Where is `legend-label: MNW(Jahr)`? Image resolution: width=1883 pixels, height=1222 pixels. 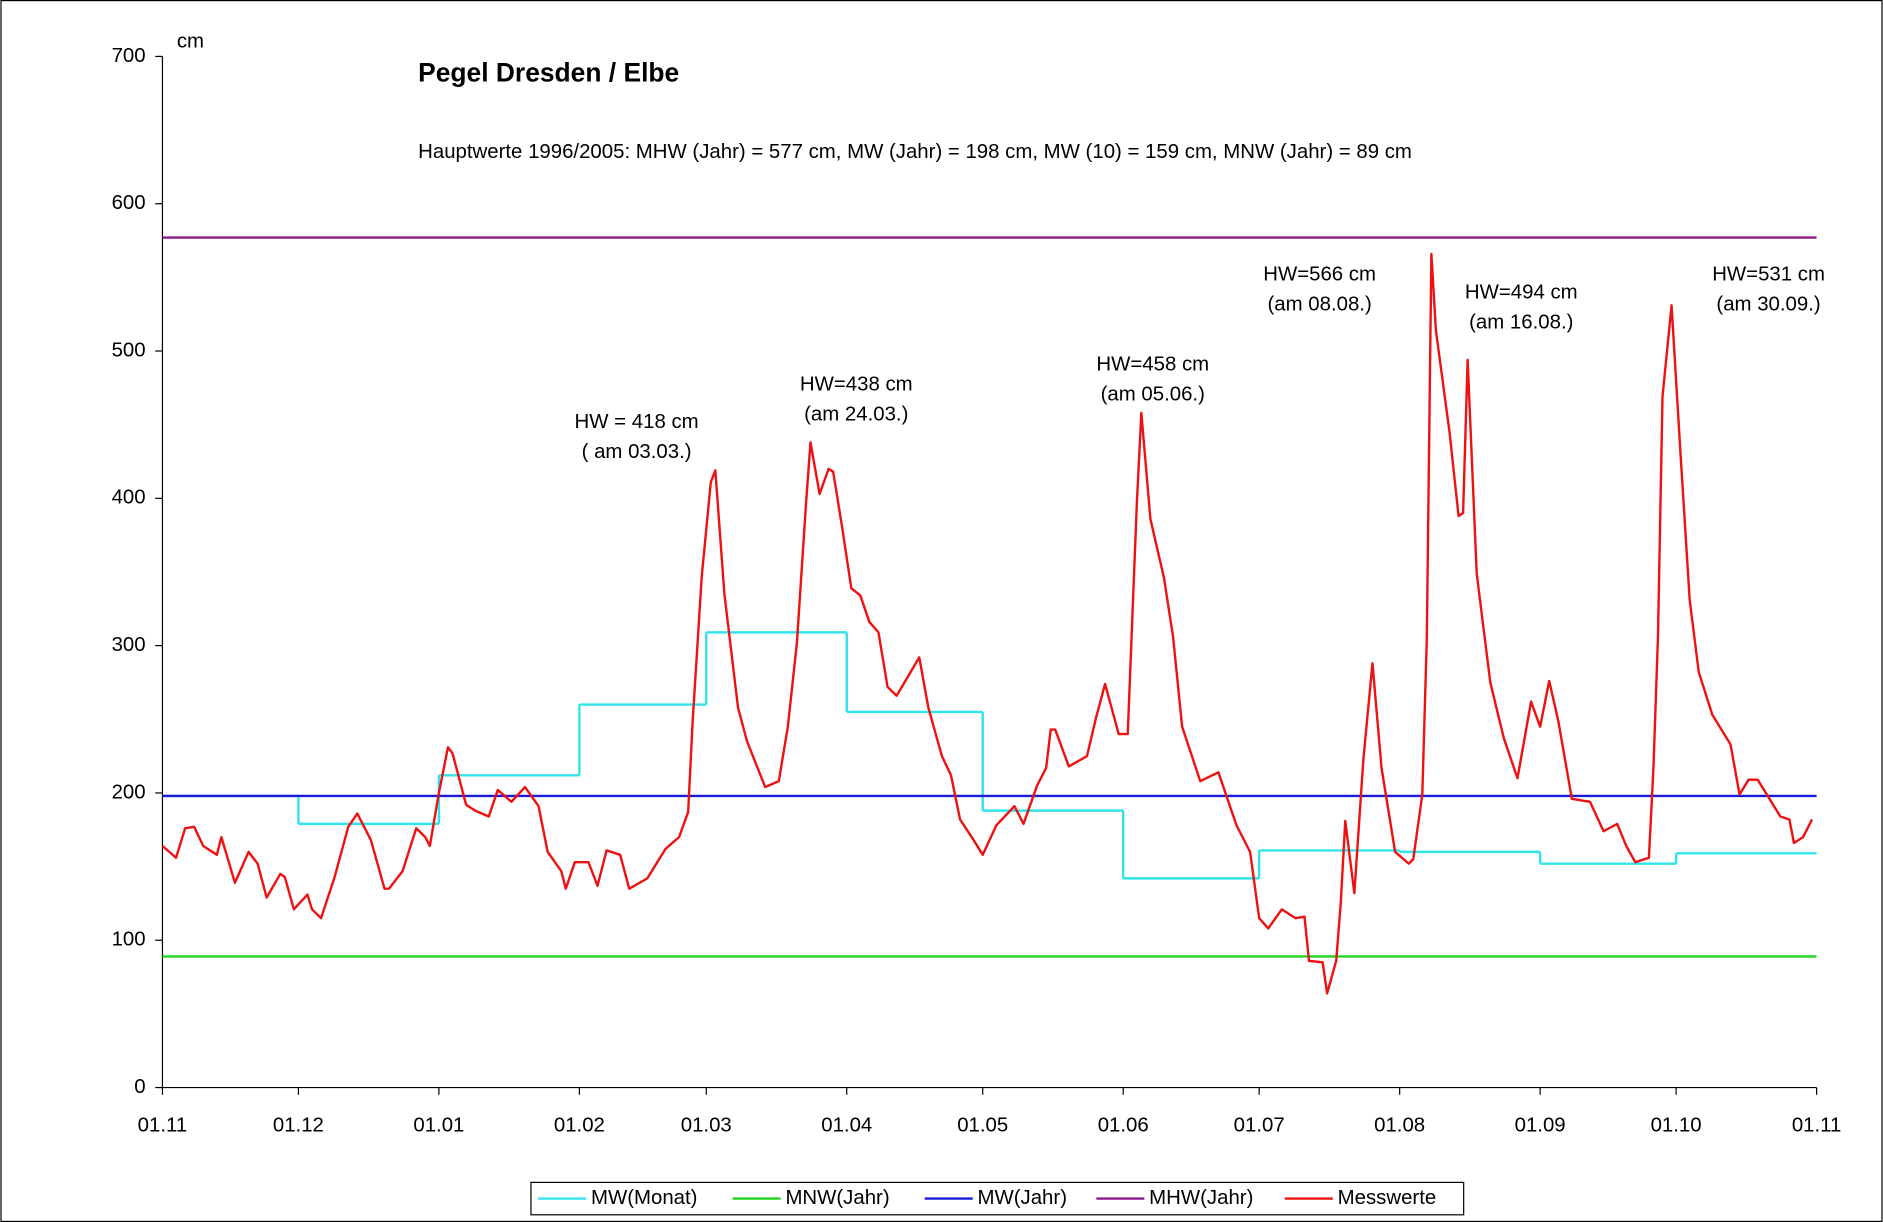 legend-label: MNW(Jahr) is located at coordinates (837, 1198).